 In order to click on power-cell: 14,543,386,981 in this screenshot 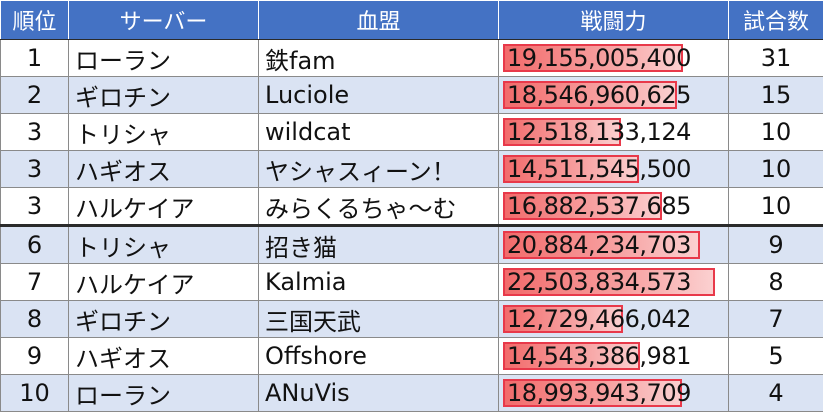, I will do `click(614, 356)`.